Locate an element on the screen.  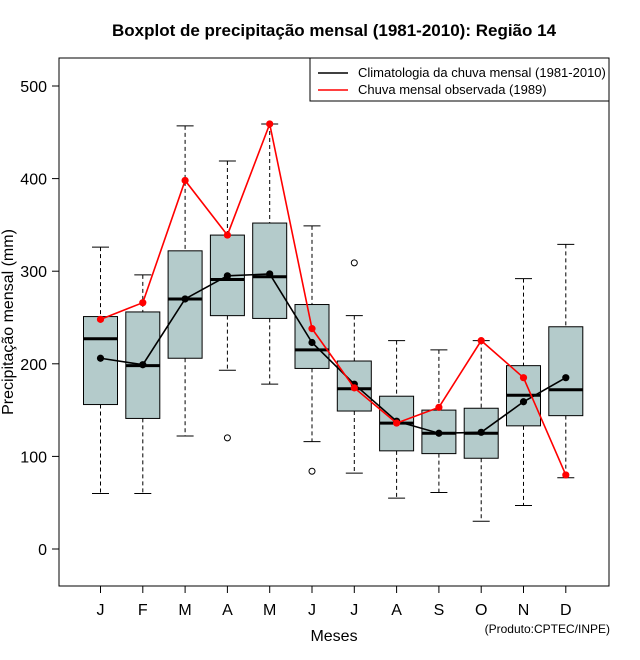
x-axis-label: Meses is located at coordinates (333, 636).